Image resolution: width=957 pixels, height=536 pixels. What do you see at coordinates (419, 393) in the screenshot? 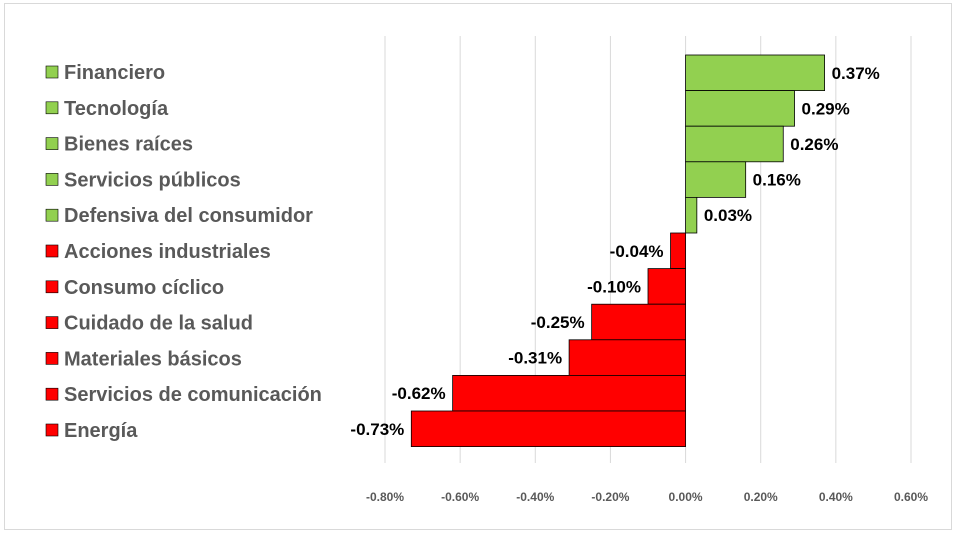
I see `data-label: -0.62%` at bounding box center [419, 393].